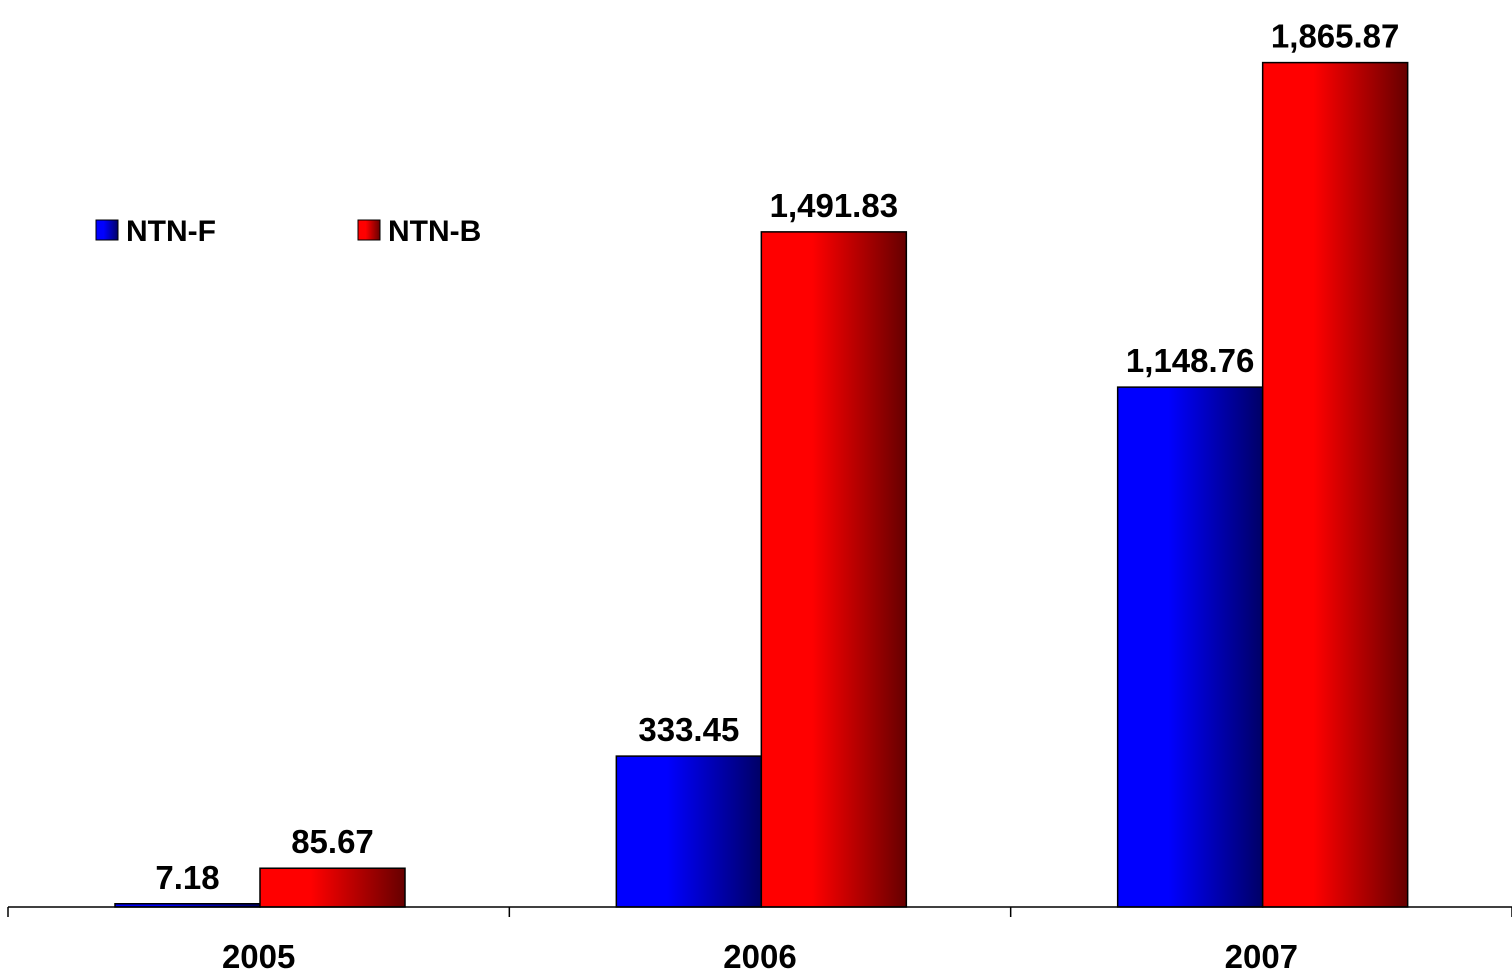 Image resolution: width=1512 pixels, height=974 pixels. What do you see at coordinates (332, 841) in the screenshot?
I see `data-label-ntn-b-2005: 85.67` at bounding box center [332, 841].